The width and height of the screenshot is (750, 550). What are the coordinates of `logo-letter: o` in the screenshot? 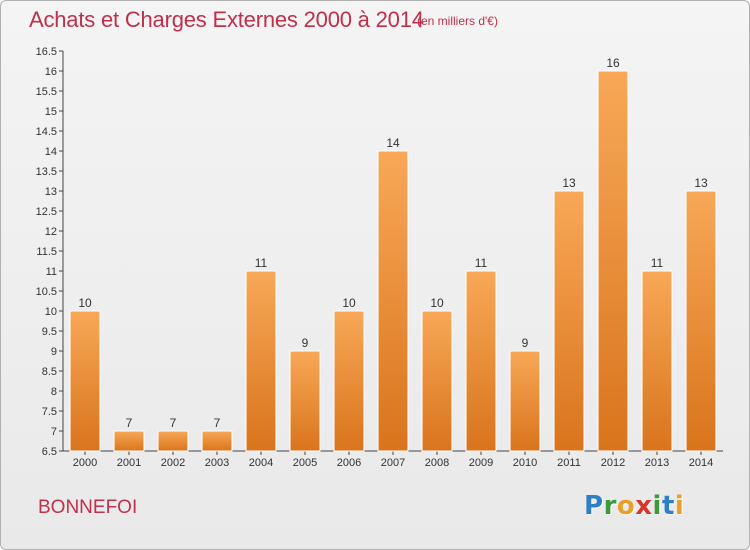 It's located at (626, 506).